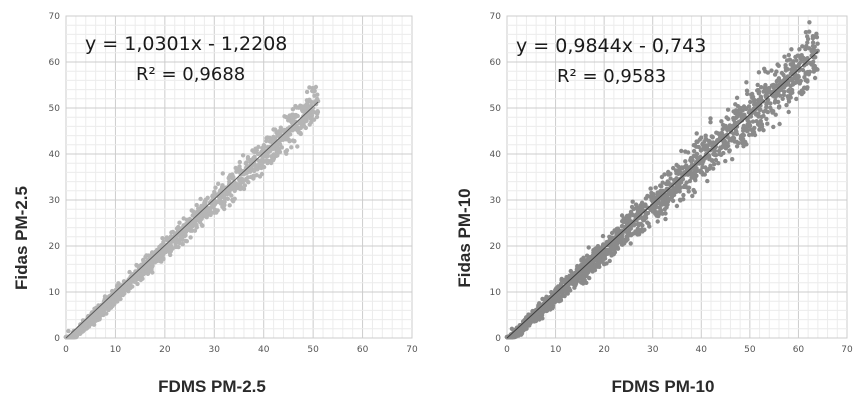 The image size is (853, 394). I want to click on x-axis-label-pm10: FDMS PM-10, so click(663, 385).